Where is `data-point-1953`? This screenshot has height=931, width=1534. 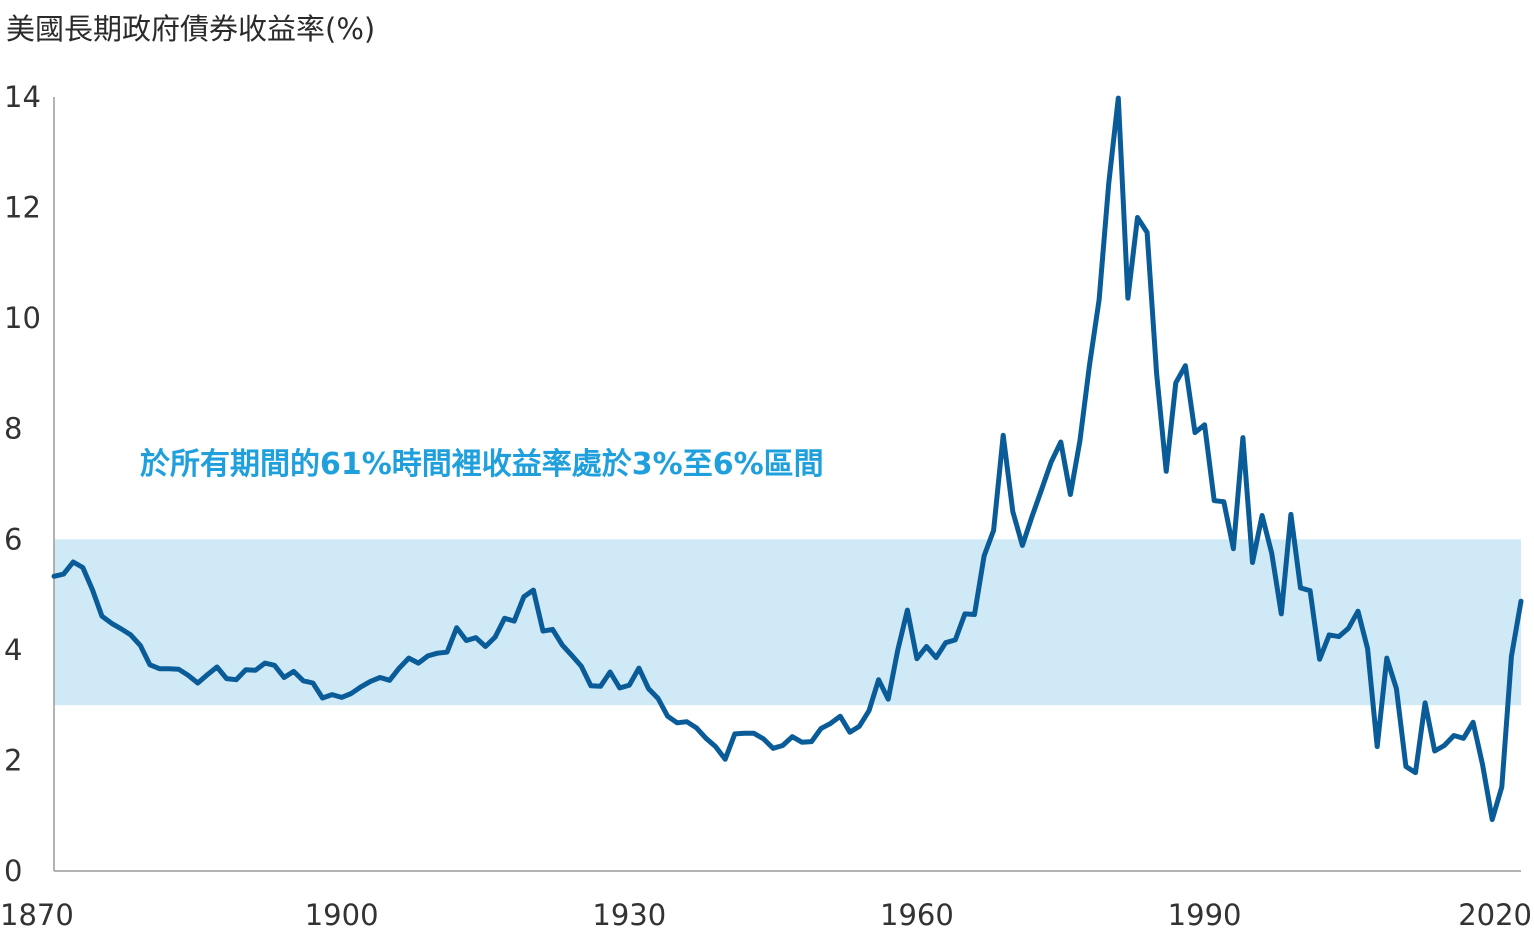
data-point-1953 is located at coordinates (850, 732).